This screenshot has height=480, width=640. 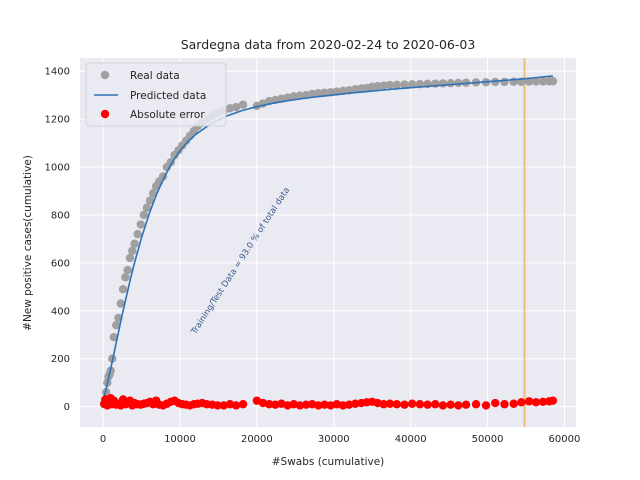 What do you see at coordinates (328, 462) in the screenshot?
I see `x-axis-label: #Swabs (cumulative)` at bounding box center [328, 462].